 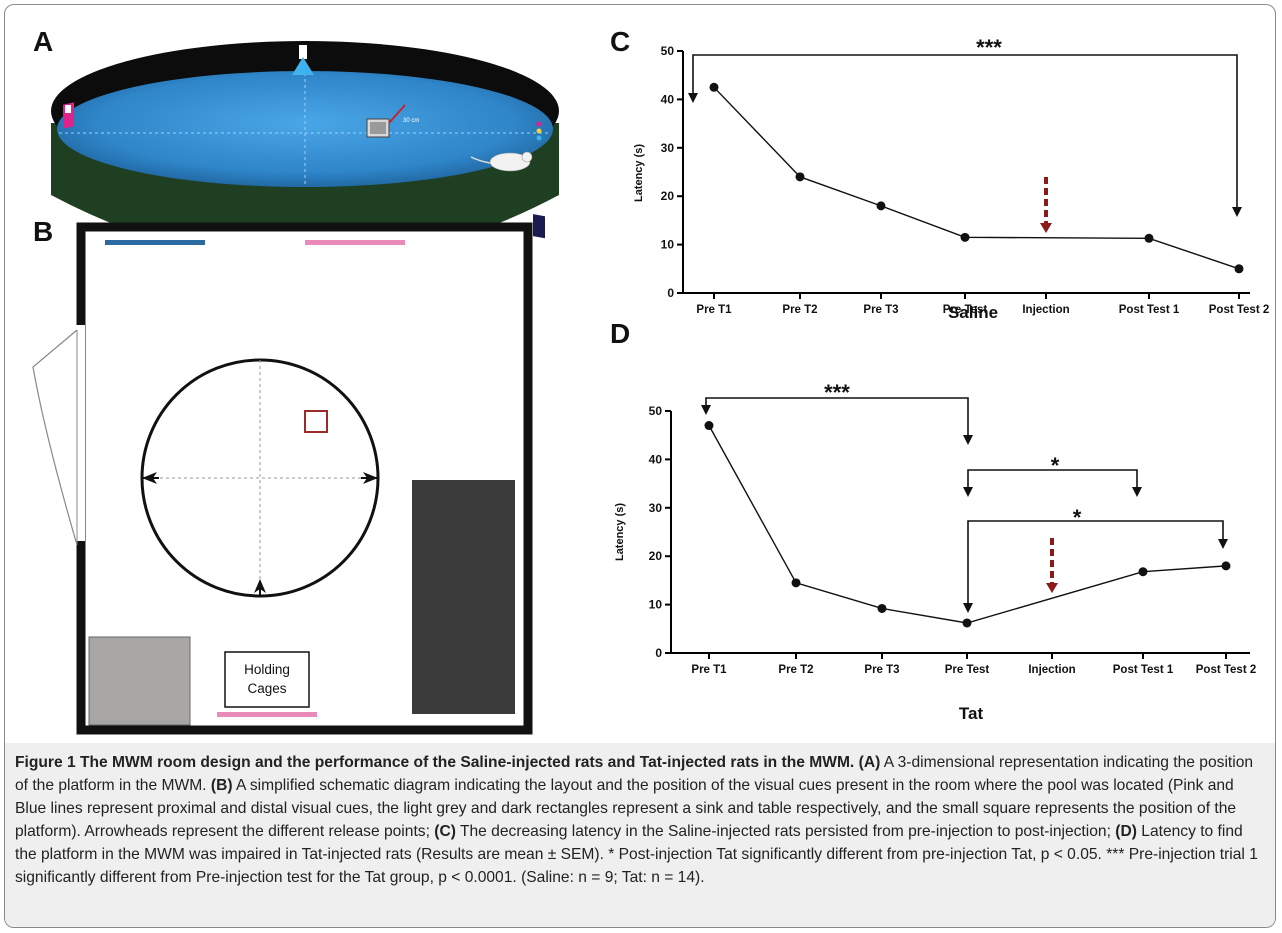 What do you see at coordinates (668, 245) in the screenshot?
I see `chart-c-ytick-label: 10` at bounding box center [668, 245].